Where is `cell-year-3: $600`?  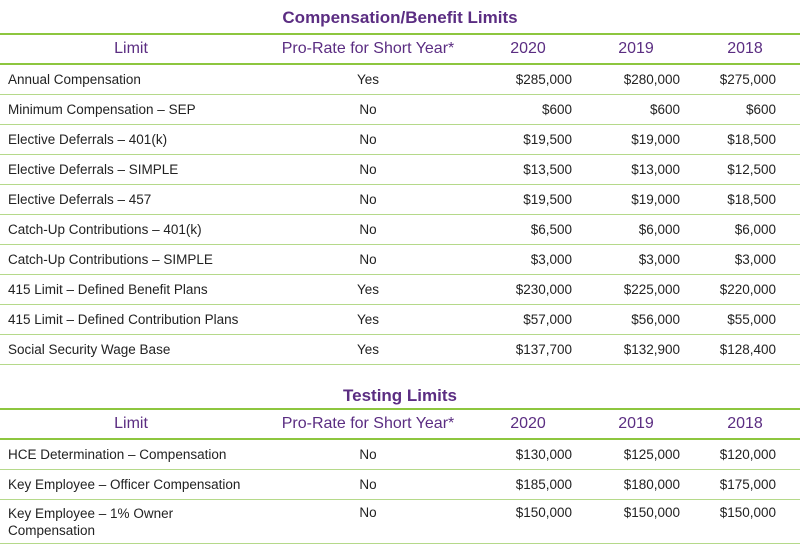
cell-year-3: $600 is located at coordinates (760, 109).